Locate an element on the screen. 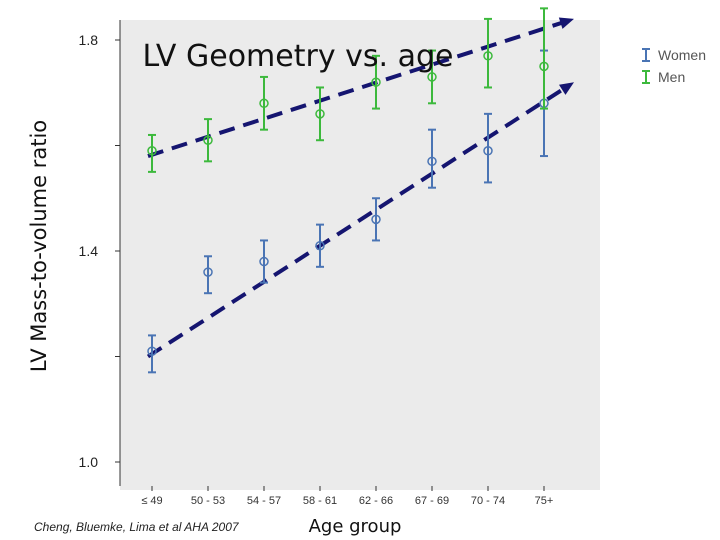 The width and height of the screenshot is (720, 540). trend-arrowhead-women is located at coordinates (566, 88).